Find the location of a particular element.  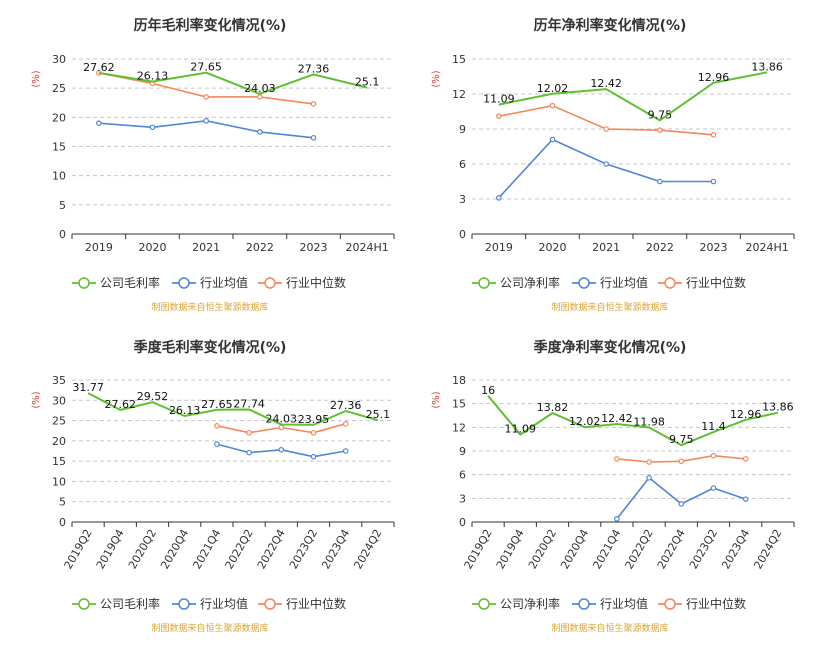

data-label: 12.42 is located at coordinates (606, 83).